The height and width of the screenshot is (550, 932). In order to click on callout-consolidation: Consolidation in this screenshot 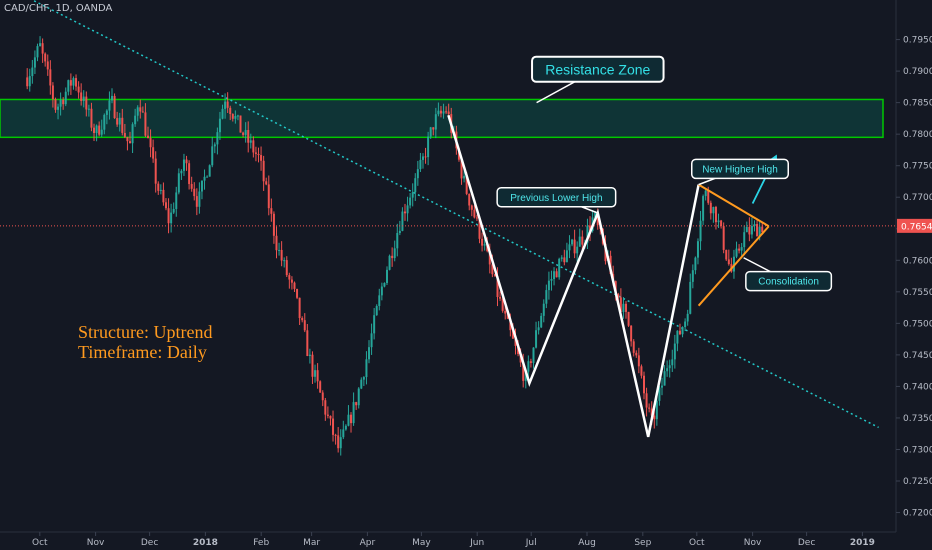, I will do `click(788, 274)`.